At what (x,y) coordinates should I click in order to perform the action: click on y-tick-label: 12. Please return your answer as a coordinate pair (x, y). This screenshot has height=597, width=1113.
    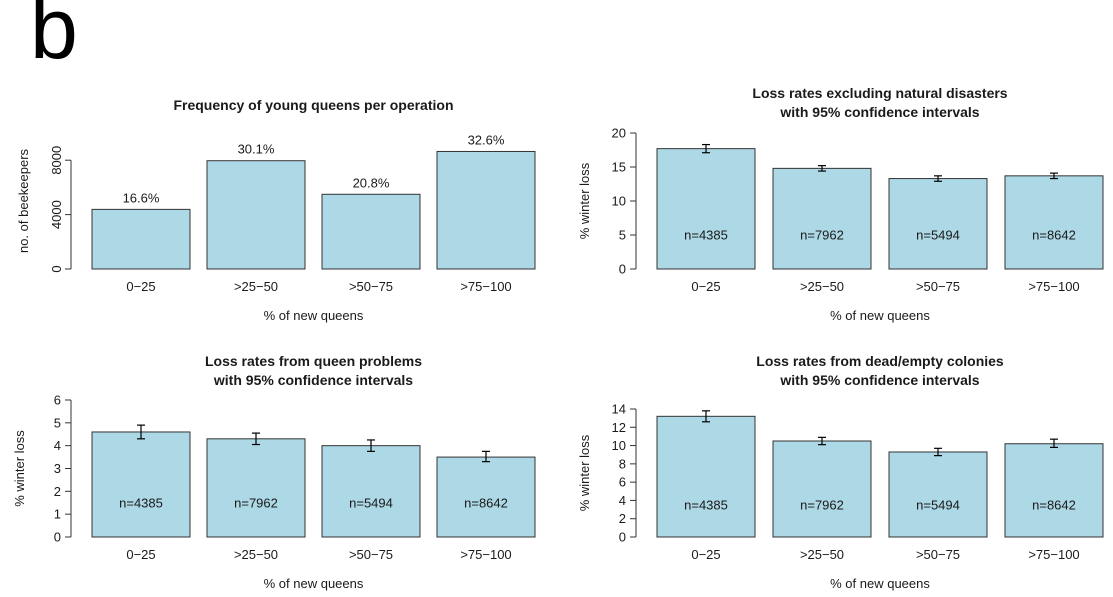
    Looking at the image, I should click on (619, 427).